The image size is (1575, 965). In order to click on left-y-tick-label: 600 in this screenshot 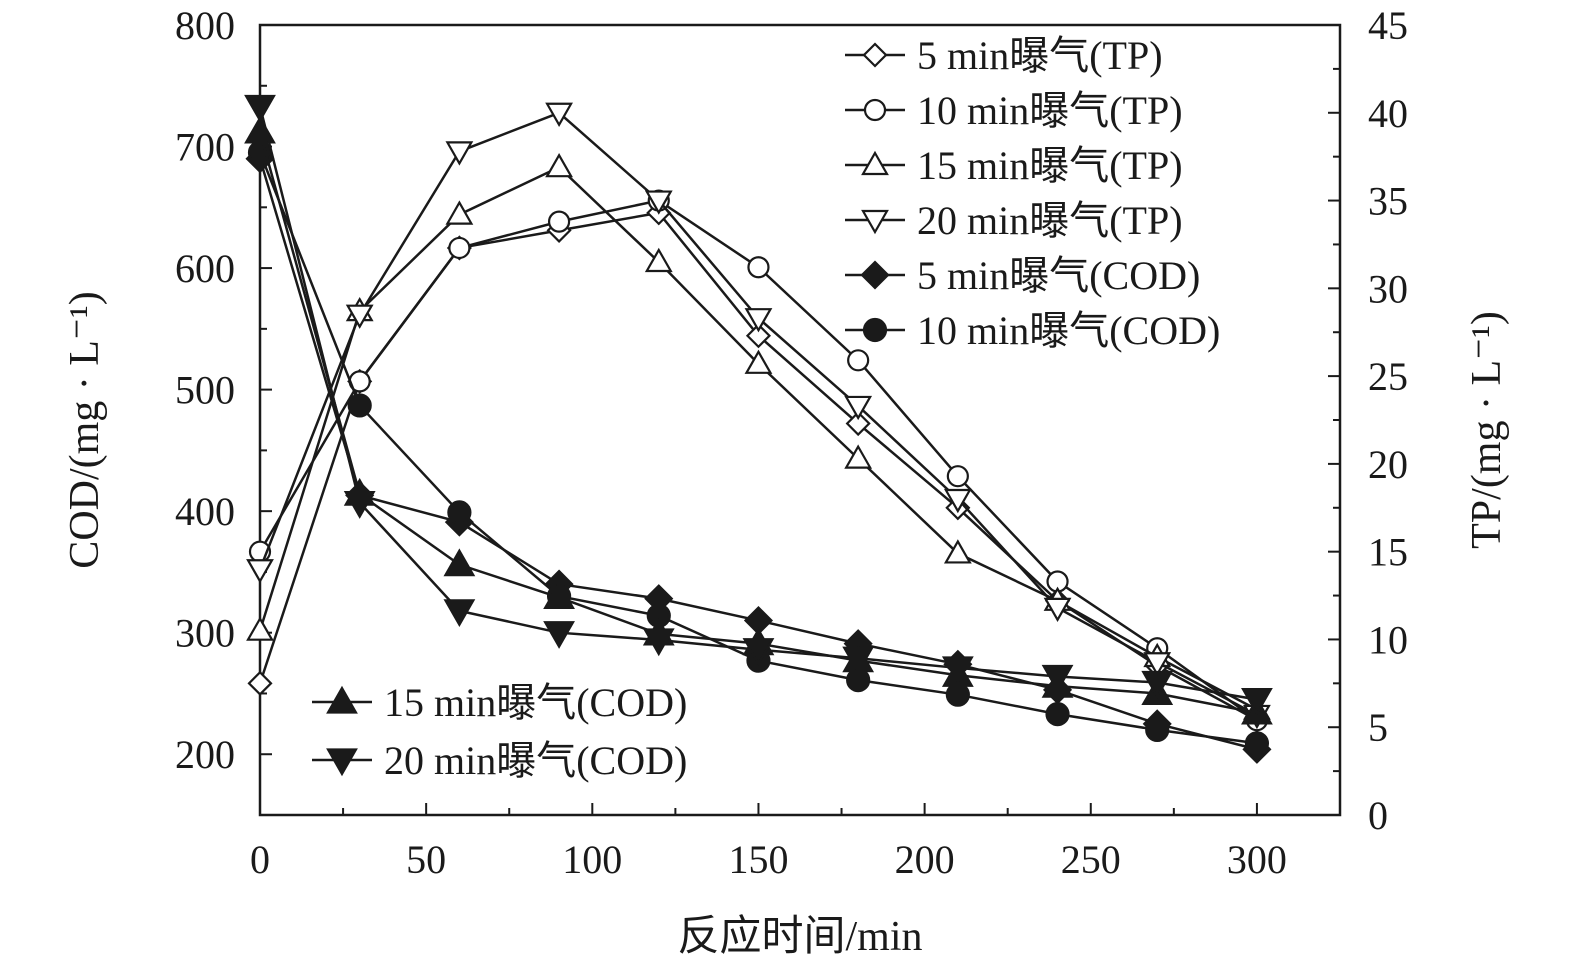, I will do `click(205, 268)`.